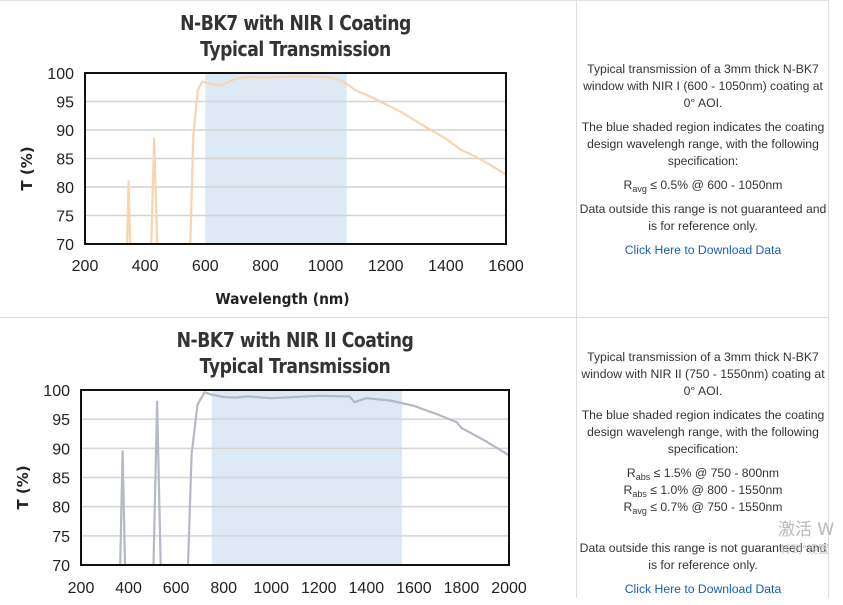  What do you see at coordinates (509, 588) in the screenshot?
I see `x-tick-label: 2000` at bounding box center [509, 588].